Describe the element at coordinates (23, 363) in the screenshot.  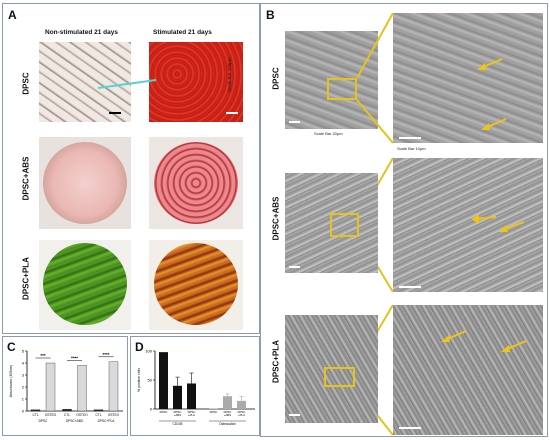
I see `y-tick-label: 4` at that location.